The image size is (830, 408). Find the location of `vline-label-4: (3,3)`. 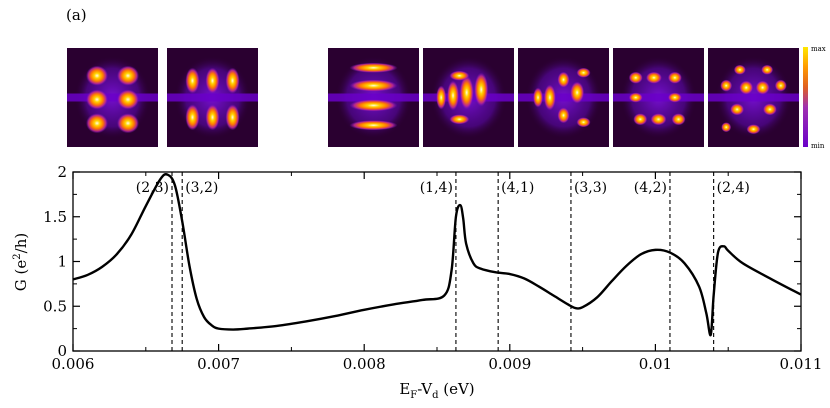

vline-label-4: (3,3) is located at coordinates (590, 188).